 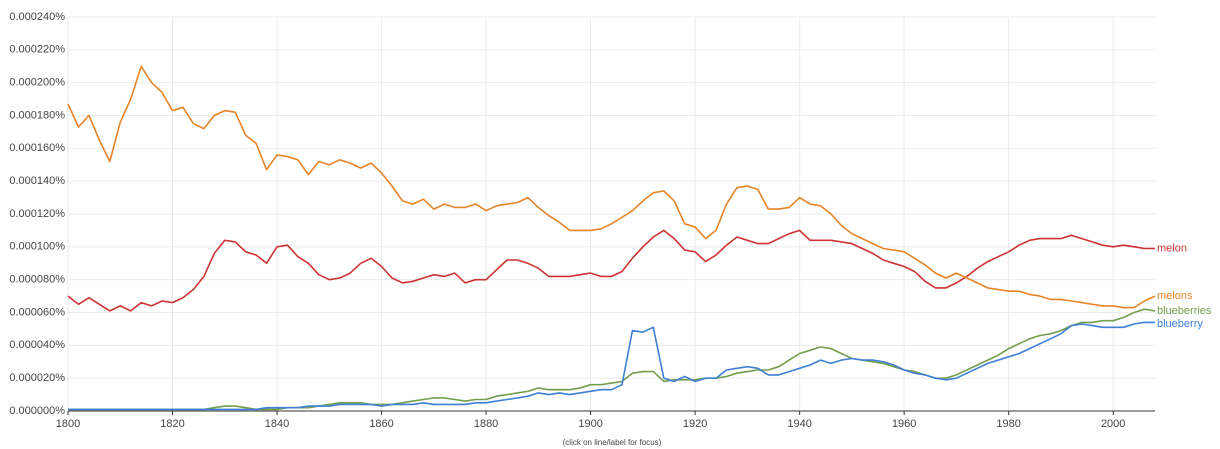 What do you see at coordinates (37, 214) in the screenshot?
I see `y-tick-label: 0.000120%` at bounding box center [37, 214].